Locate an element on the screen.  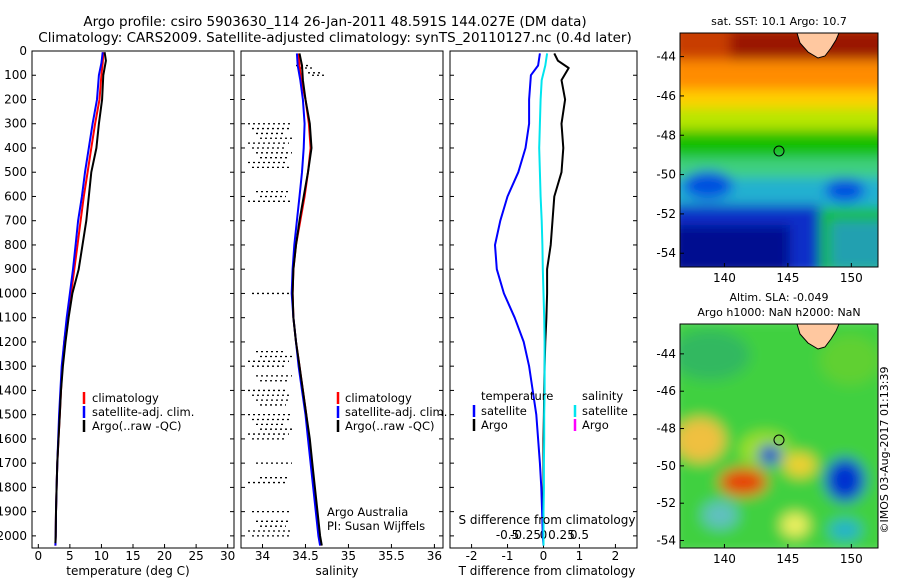
difference-series is located at coordinates (532, 299).